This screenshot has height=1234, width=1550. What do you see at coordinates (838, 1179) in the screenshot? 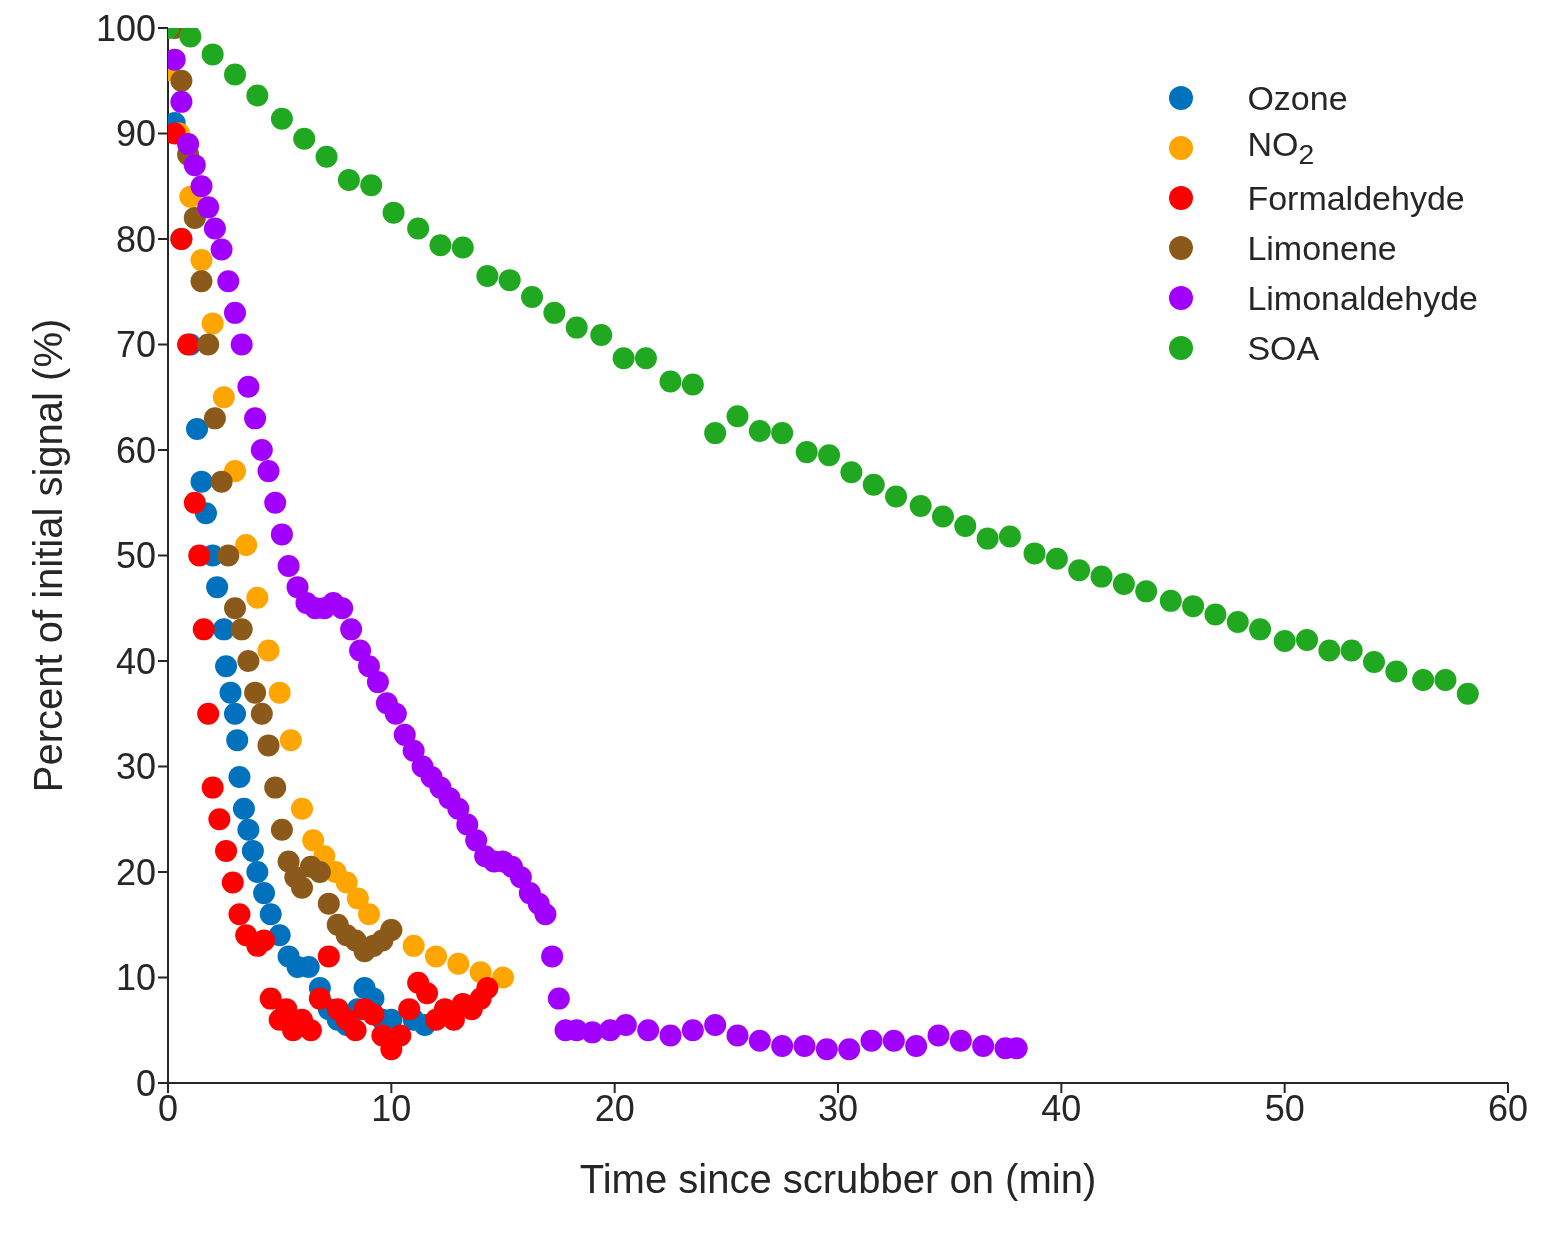
I see `x-axis-title: Time since scrubber on (min)` at bounding box center [838, 1179].